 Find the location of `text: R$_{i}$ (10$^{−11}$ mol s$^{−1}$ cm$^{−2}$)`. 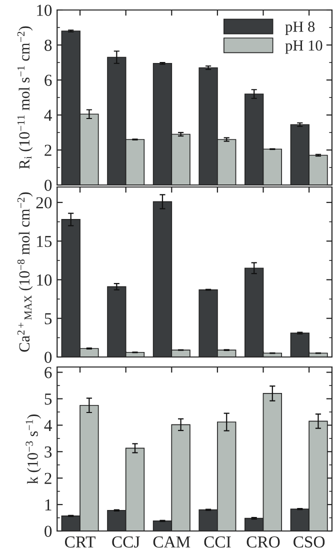

text: R$_{i}$ (10$^{−11}$ mol s$^{−1}$ cm$^{−2}$) is located at coordinates (25, 97).